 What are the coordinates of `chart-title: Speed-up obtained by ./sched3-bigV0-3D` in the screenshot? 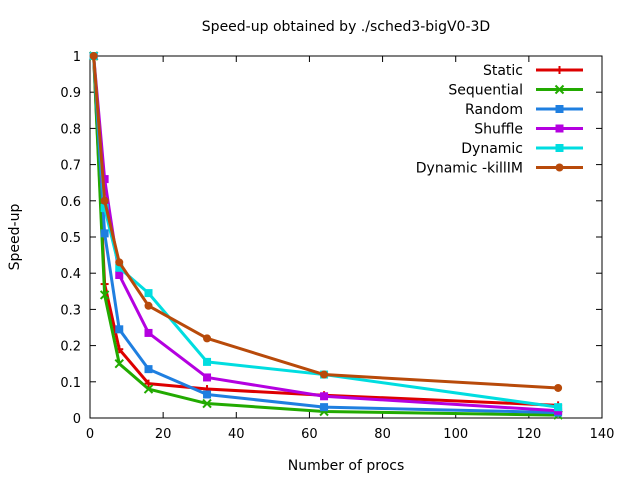 It's located at (346, 27).